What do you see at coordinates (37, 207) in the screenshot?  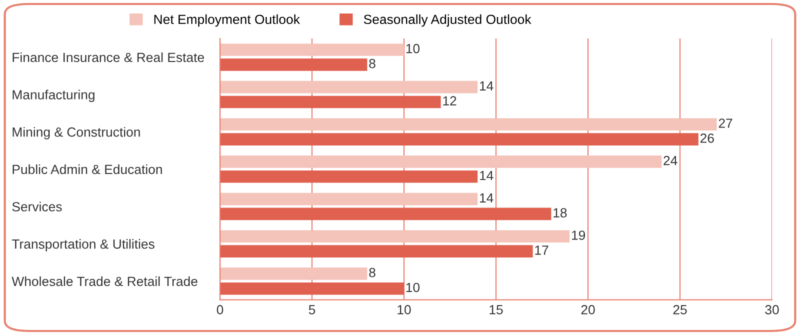 I see `y-tick-label: Services` at bounding box center [37, 207].